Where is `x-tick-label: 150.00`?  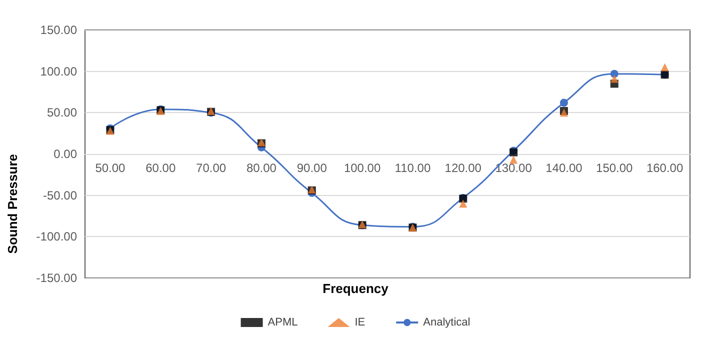
x-tick-label: 150.00 is located at coordinates (615, 168).